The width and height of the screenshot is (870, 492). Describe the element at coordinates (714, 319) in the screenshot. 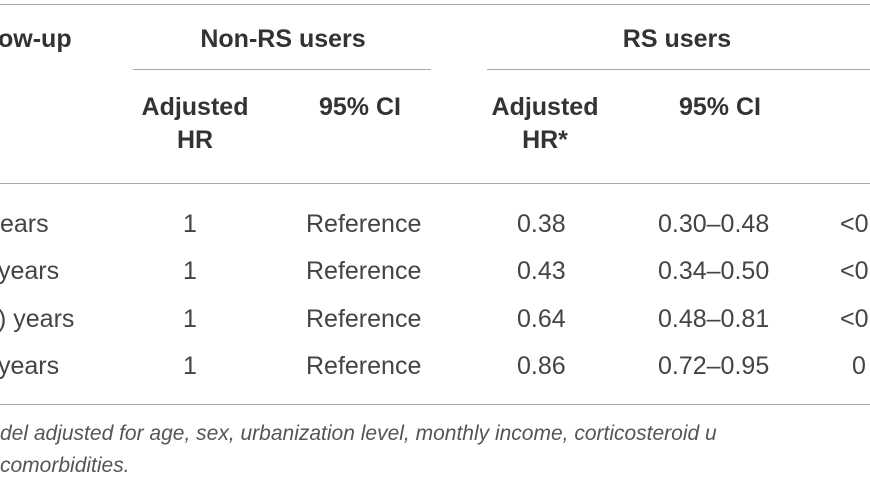

I see `rs-ci-cell: 0.48–0.81` at that location.